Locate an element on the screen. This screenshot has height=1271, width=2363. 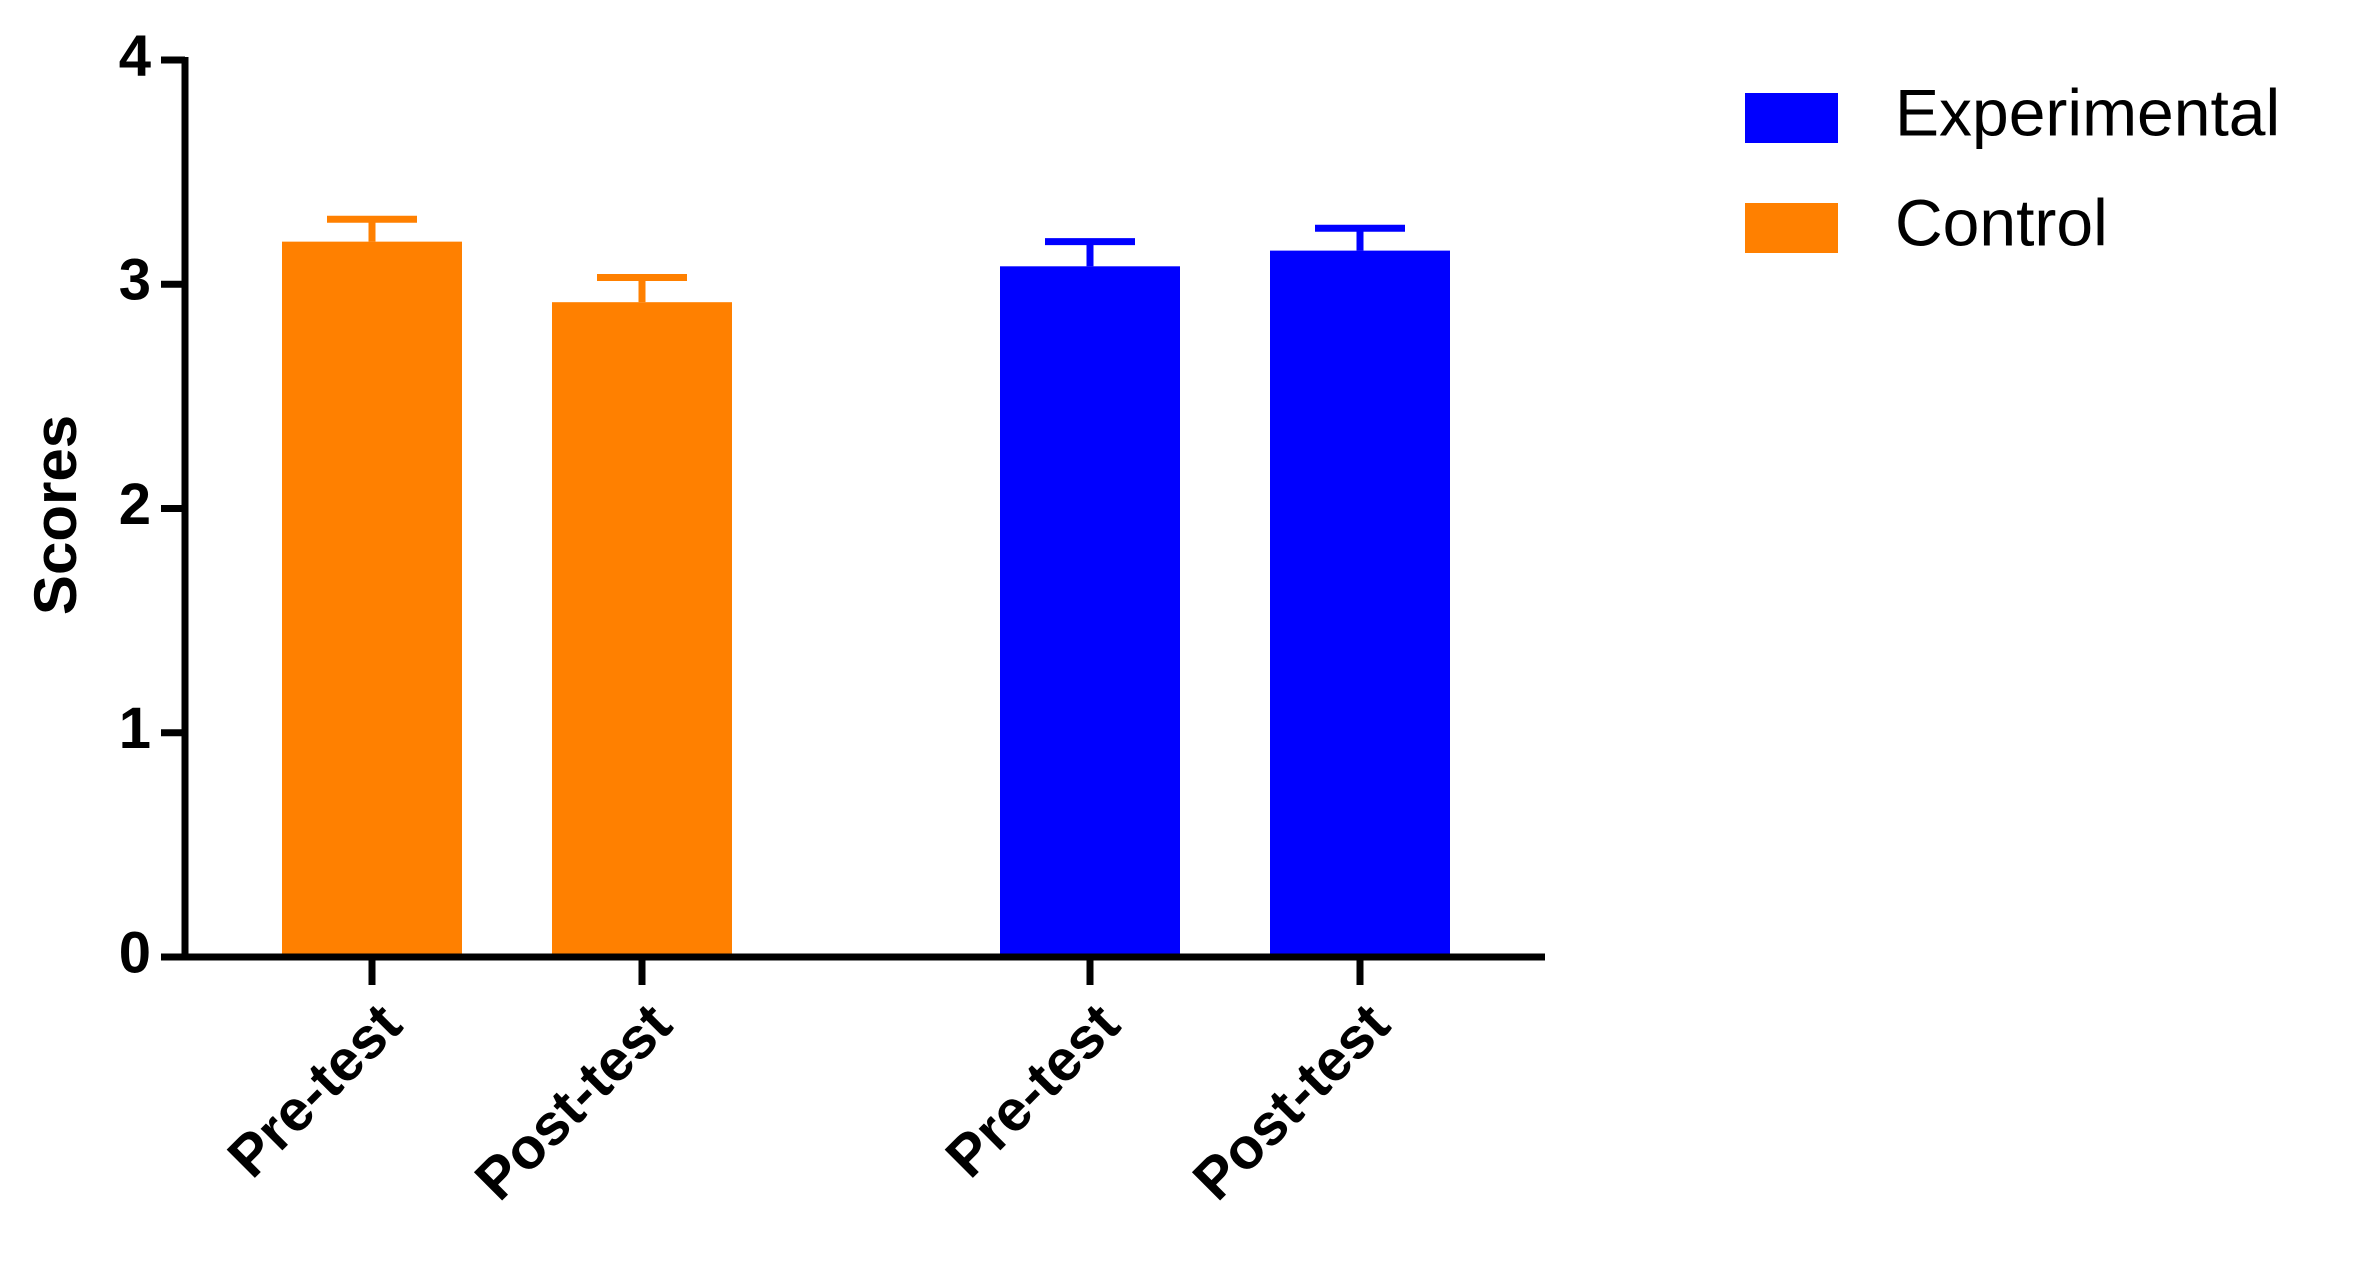
legend-label: Experimental is located at coordinates (2087, 112).